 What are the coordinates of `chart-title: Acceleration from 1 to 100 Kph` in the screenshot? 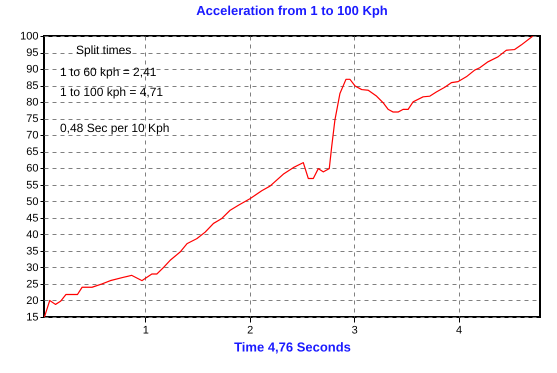 It's located at (292, 10).